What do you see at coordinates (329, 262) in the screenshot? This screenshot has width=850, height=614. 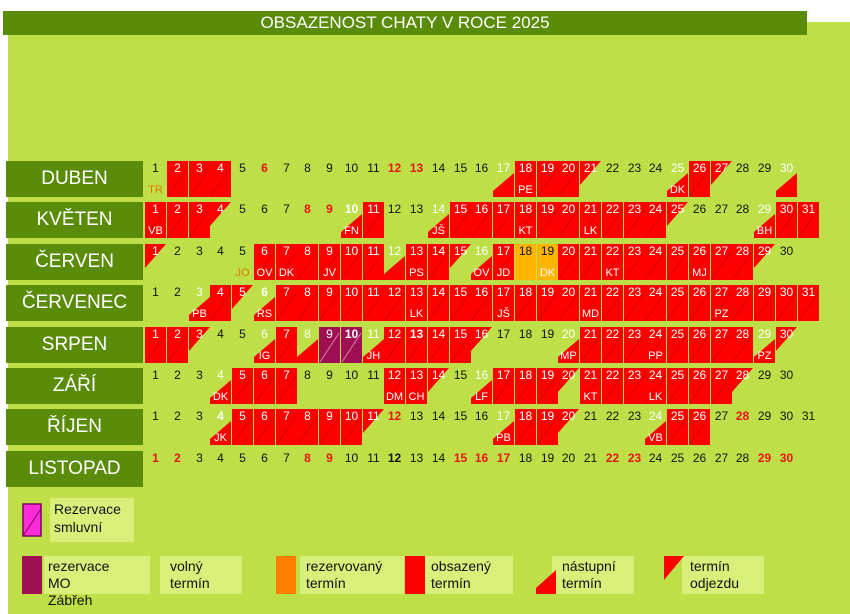 I see `day-cell: 9 JV` at bounding box center [329, 262].